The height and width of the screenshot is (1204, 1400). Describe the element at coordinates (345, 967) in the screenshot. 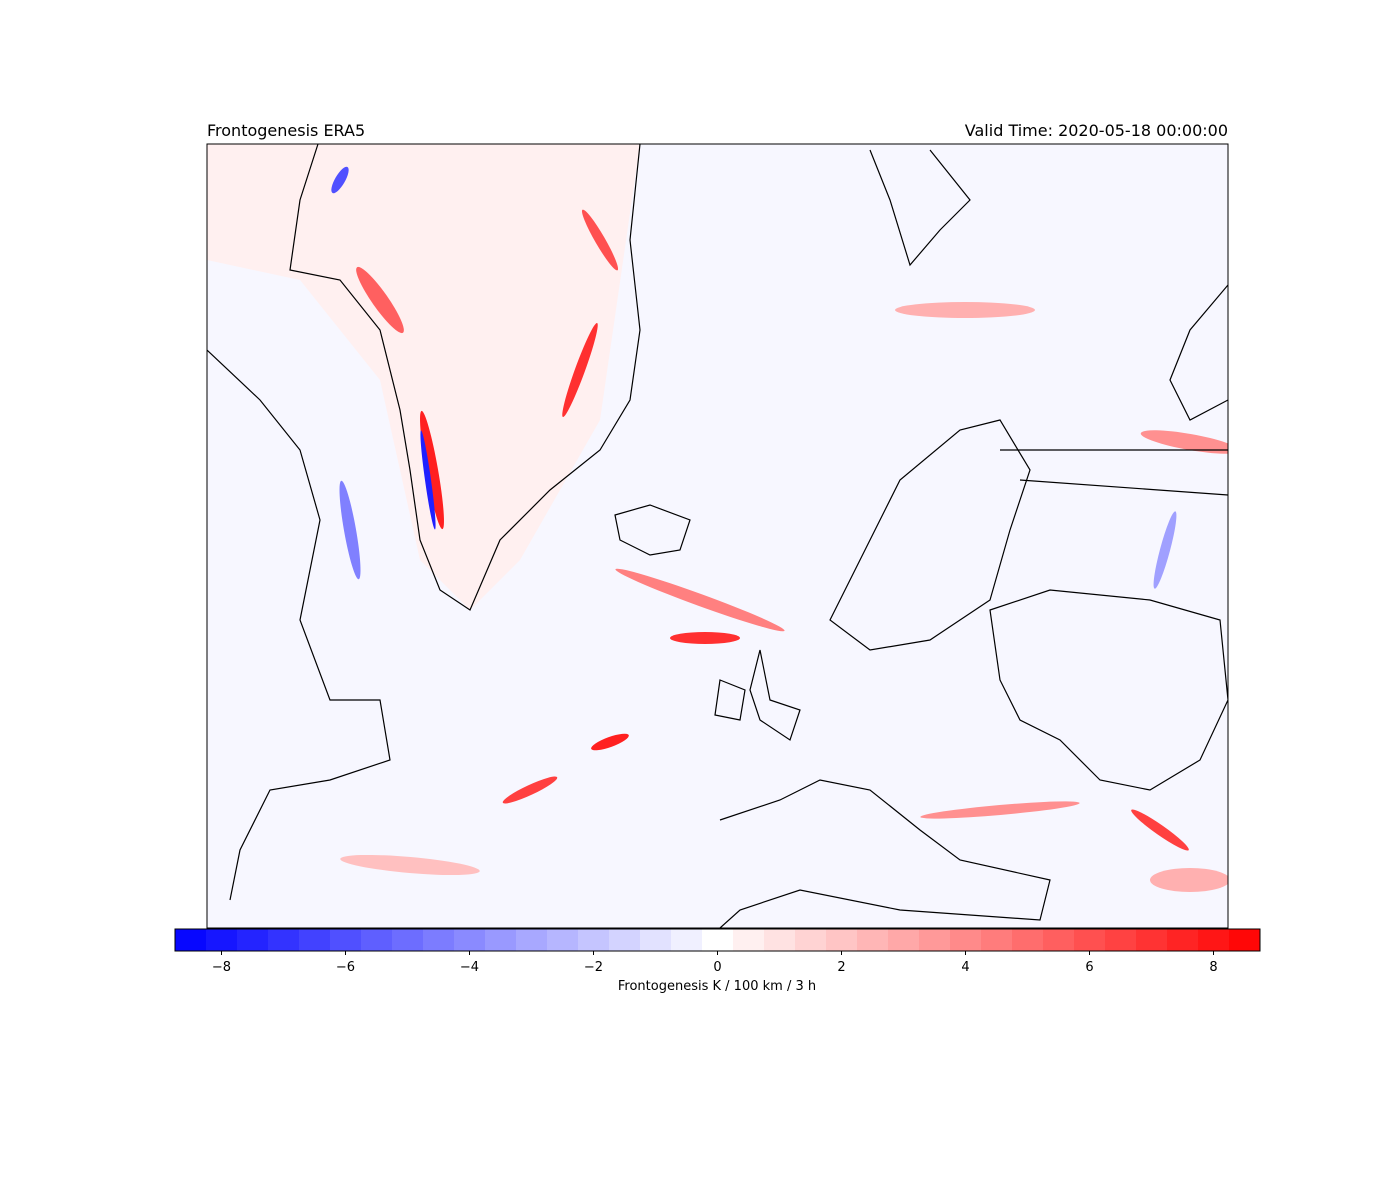

I see `colorbar-tick-label: −6` at that location.